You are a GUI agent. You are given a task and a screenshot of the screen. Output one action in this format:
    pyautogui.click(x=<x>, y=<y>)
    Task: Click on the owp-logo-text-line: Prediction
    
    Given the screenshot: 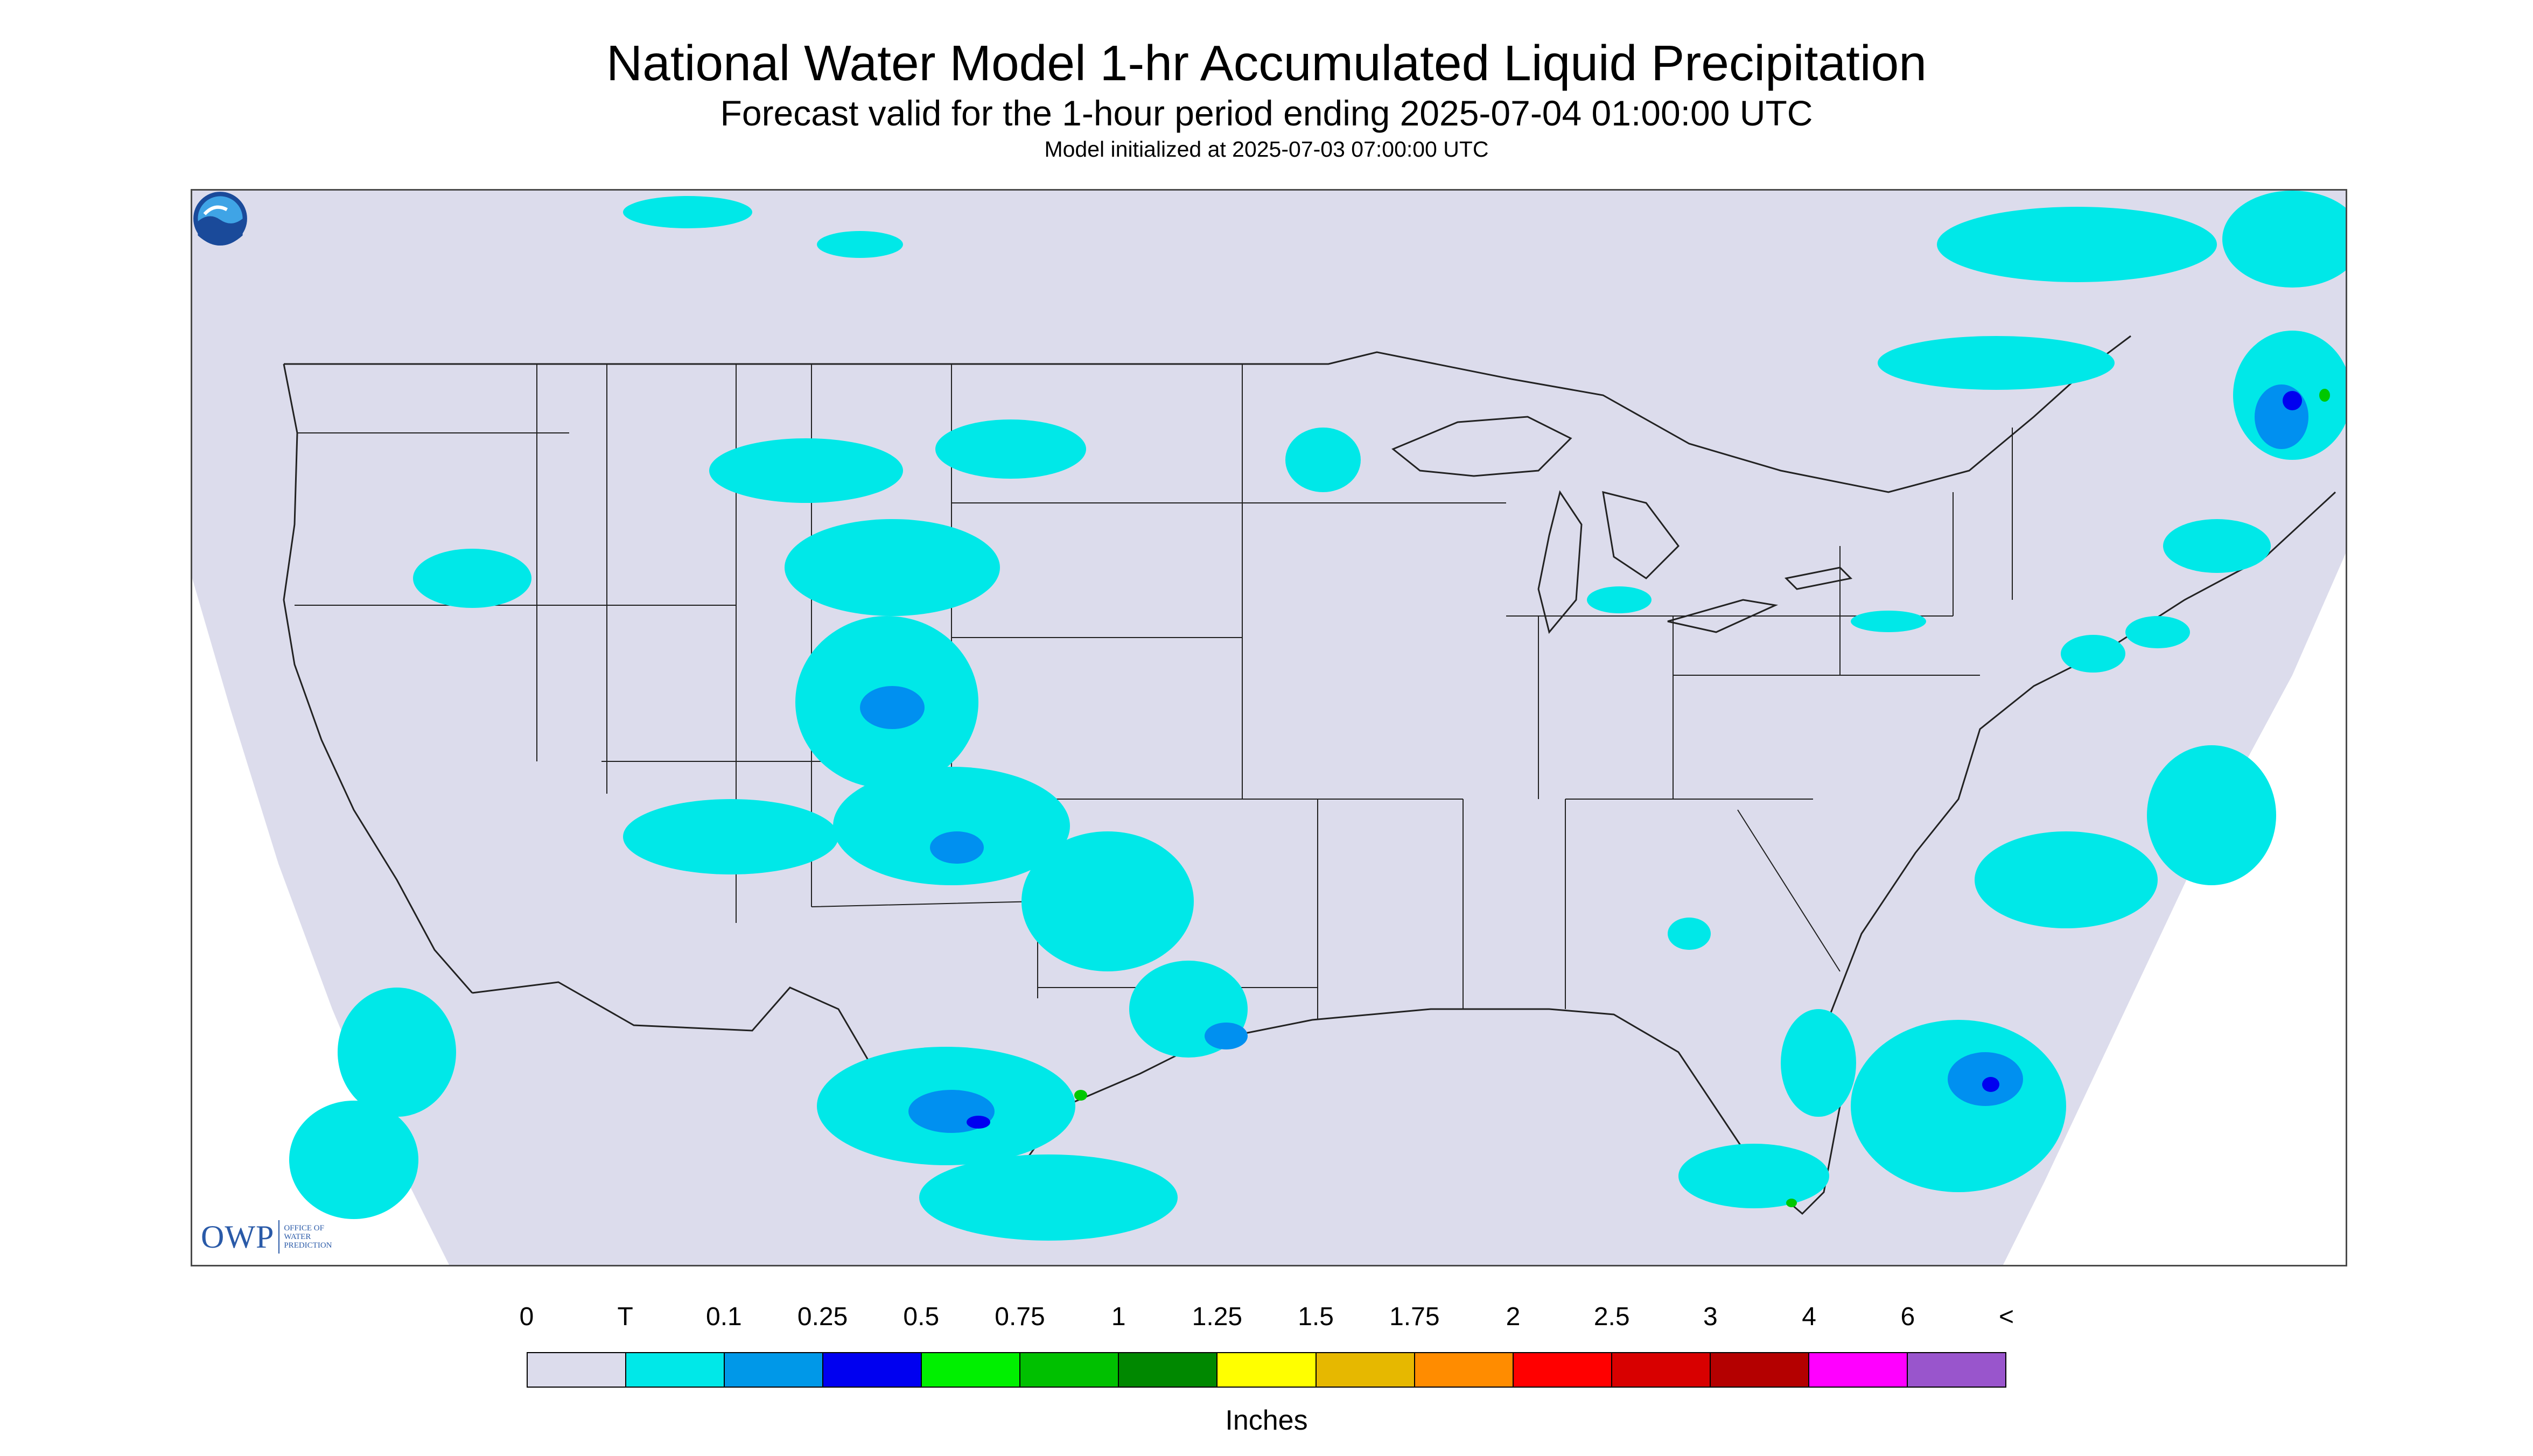 What is the action you would take?
    pyautogui.click(x=308, y=1245)
    